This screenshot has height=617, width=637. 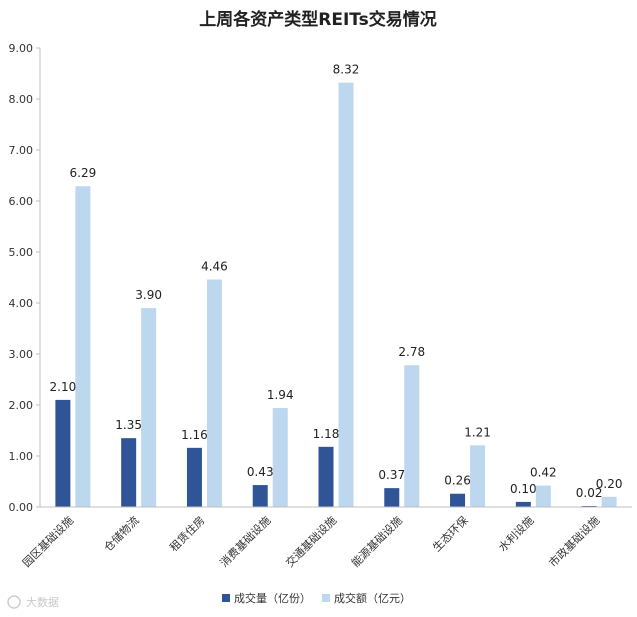 I want to click on x-tick-label: 租赁住房, so click(x=187, y=533).